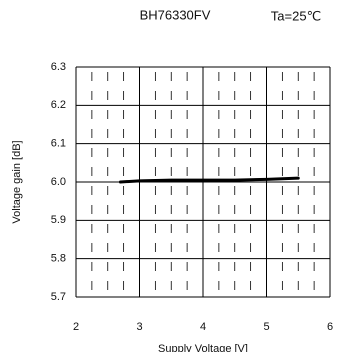  I want to click on y-tick-label: 6.2, so click(58, 105).